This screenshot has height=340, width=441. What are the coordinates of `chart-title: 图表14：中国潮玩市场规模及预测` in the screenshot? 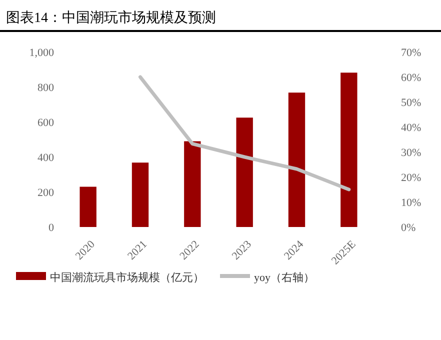 It's located at (111, 18).